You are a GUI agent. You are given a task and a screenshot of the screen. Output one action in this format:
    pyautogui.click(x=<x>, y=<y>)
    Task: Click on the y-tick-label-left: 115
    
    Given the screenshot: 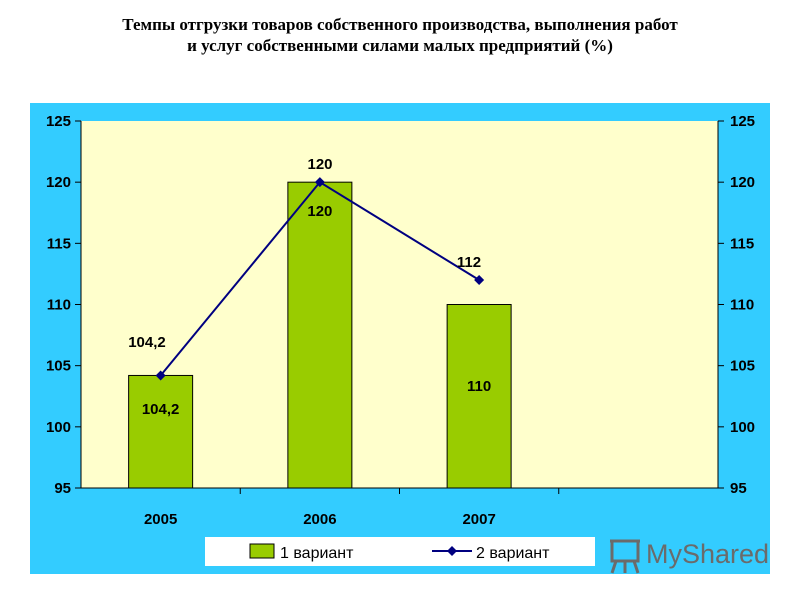 What is the action you would take?
    pyautogui.click(x=59, y=243)
    